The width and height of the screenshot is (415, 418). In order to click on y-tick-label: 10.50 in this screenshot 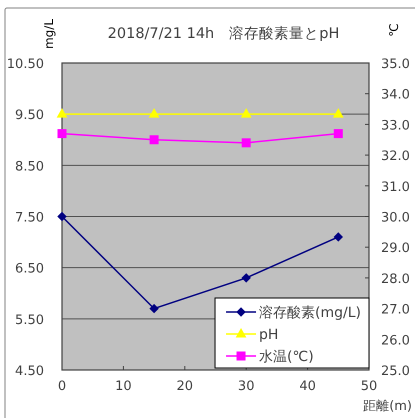, I will do `click(25, 64)`.